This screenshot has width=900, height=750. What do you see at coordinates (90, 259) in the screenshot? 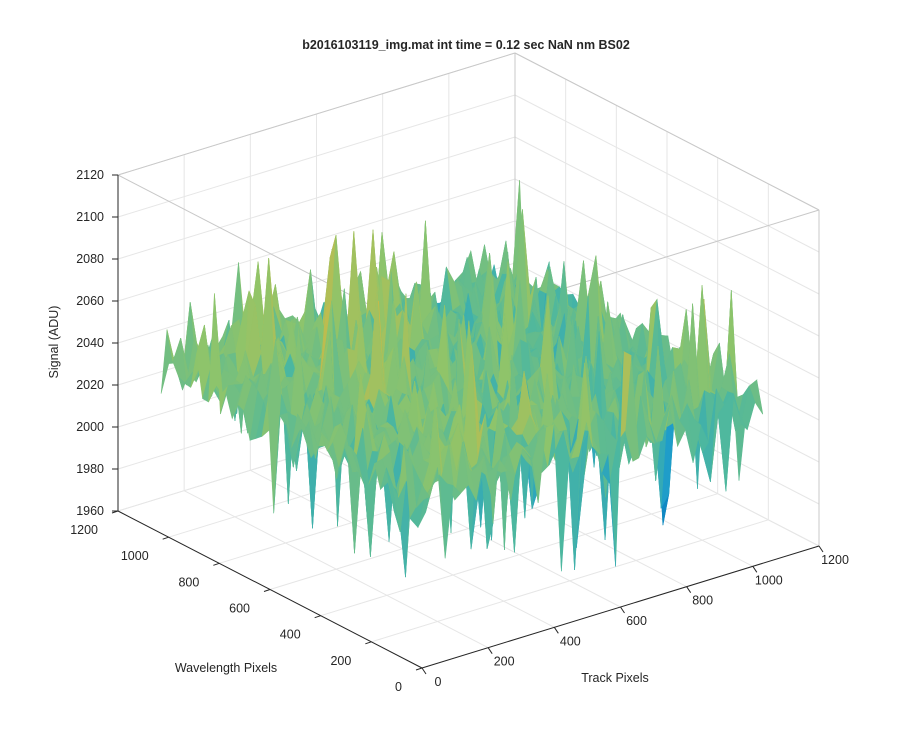
I see `z-tick-label: 2080` at bounding box center [90, 259].